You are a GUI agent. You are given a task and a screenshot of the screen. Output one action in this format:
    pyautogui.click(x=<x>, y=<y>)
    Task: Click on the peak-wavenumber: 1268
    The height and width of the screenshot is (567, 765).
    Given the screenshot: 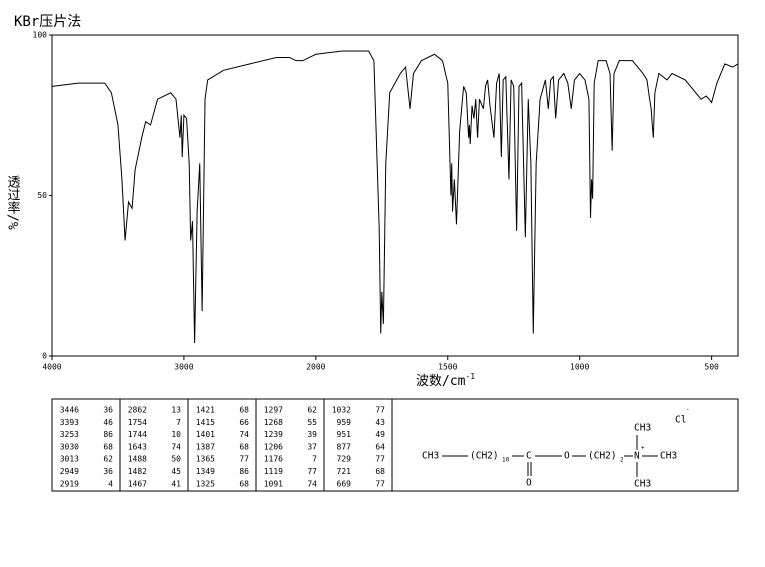 What is the action you would take?
    pyautogui.click(x=273, y=422)
    